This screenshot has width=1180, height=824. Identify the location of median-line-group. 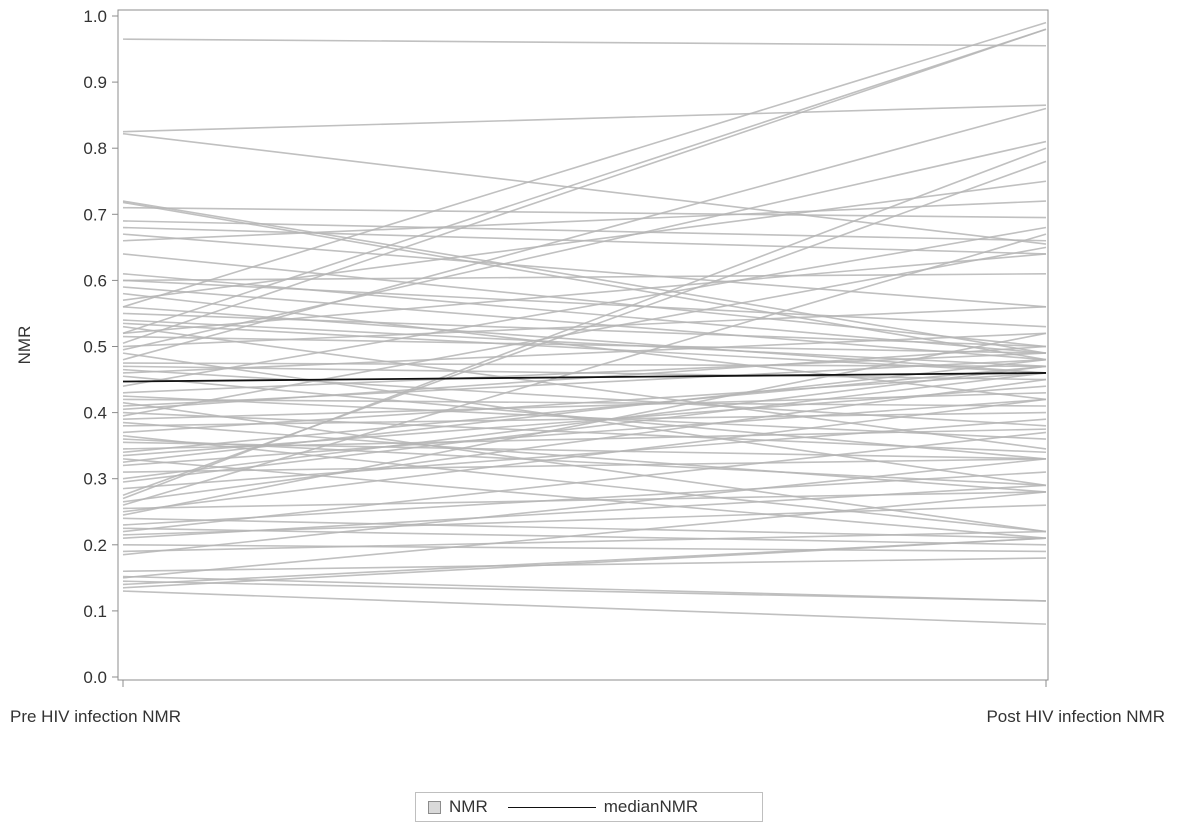
(584, 377).